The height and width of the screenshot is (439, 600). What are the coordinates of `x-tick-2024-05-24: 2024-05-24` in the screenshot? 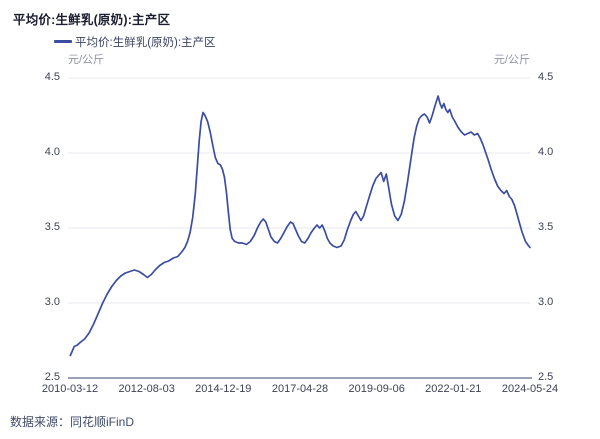 It's located at (530, 389).